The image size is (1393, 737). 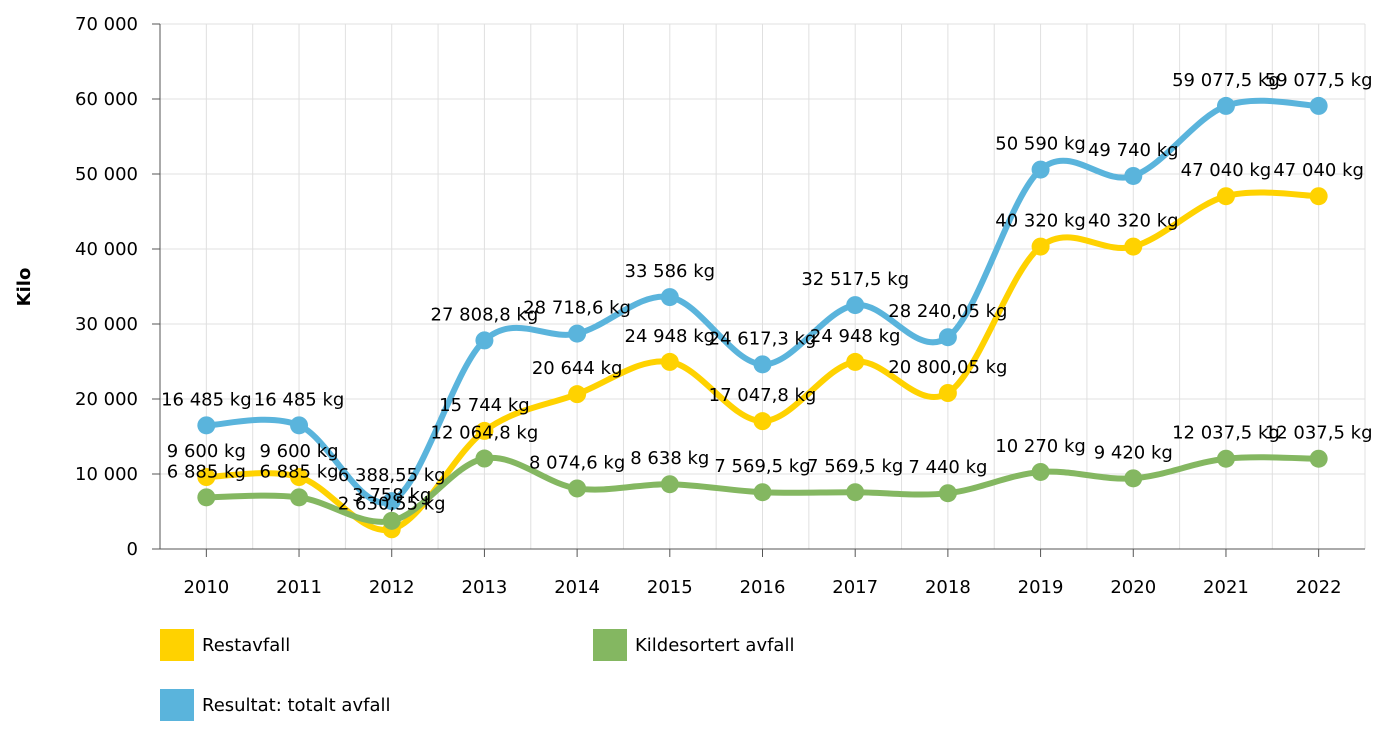 What do you see at coordinates (1226, 587) in the screenshot?
I see `x-tick-label: 2021` at bounding box center [1226, 587].